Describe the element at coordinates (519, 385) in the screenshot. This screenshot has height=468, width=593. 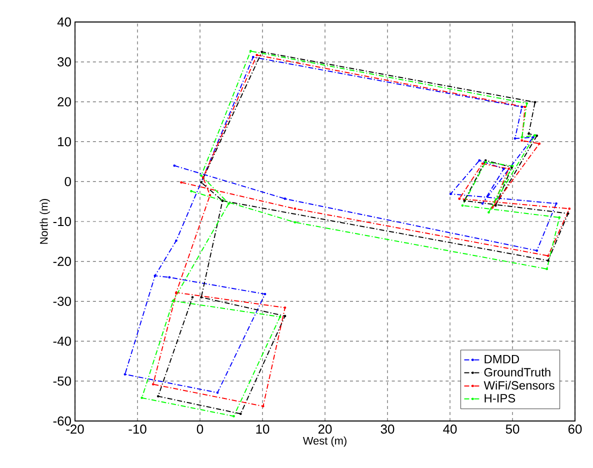
I see `legend-label: WiFi/Sensors` at that location.